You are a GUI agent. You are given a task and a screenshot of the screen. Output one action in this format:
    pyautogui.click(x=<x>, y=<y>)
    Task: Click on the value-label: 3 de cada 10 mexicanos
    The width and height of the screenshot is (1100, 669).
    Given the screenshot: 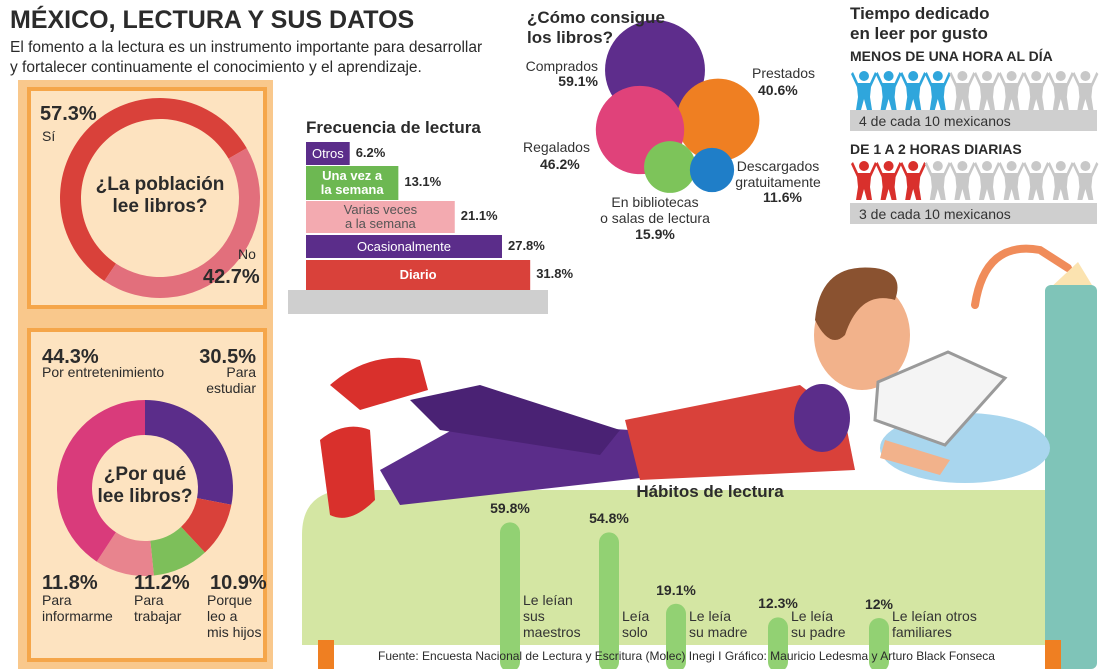 What is the action you would take?
    pyautogui.click(x=935, y=214)
    